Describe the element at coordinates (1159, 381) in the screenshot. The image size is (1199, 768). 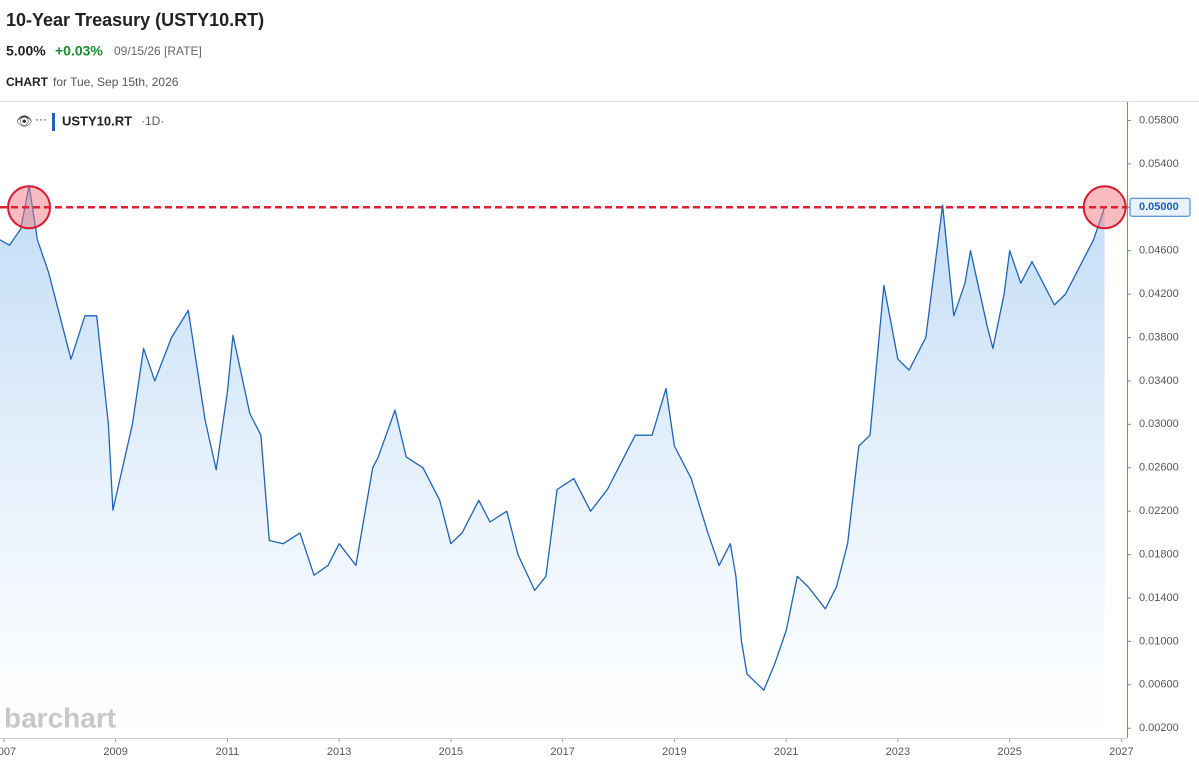
I see `y-tick-label: 0.03400` at that location.